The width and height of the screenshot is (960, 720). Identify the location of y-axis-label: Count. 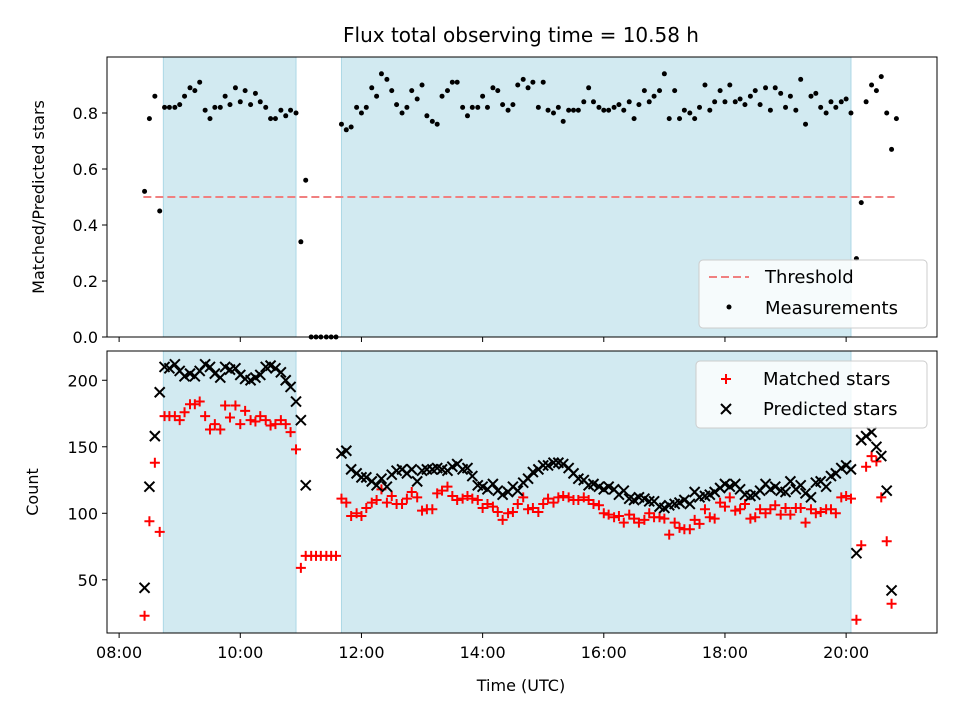
(32, 492).